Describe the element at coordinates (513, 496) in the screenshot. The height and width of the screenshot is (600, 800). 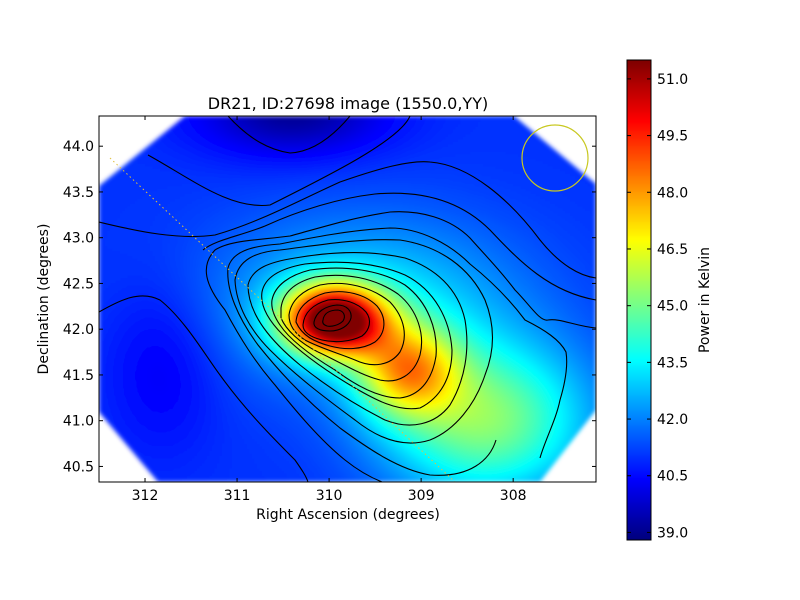
I see `x-tick-label: 308` at that location.